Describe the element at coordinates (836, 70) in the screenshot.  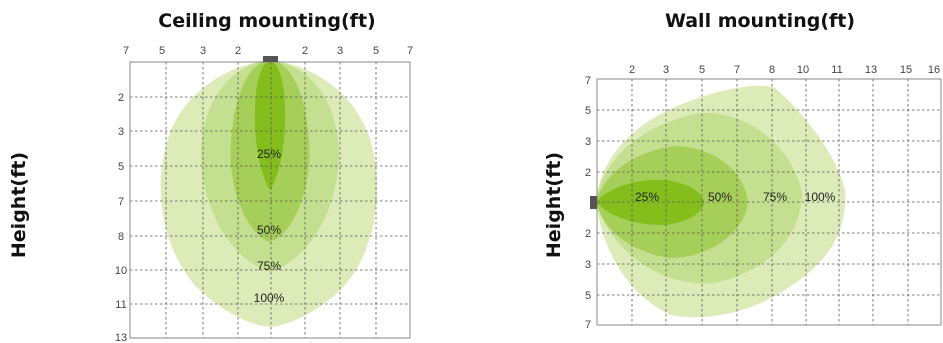
I see `wall-x-tick: 11` at that location.